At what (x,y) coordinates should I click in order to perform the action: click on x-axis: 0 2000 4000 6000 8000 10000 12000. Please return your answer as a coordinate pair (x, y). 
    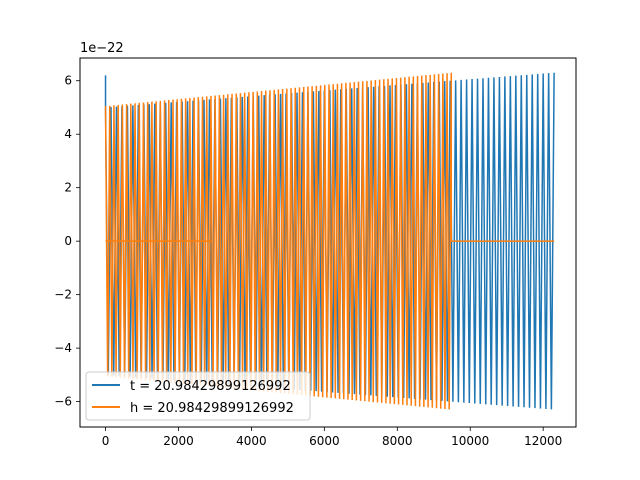
    Looking at the image, I should click on (332, 437).